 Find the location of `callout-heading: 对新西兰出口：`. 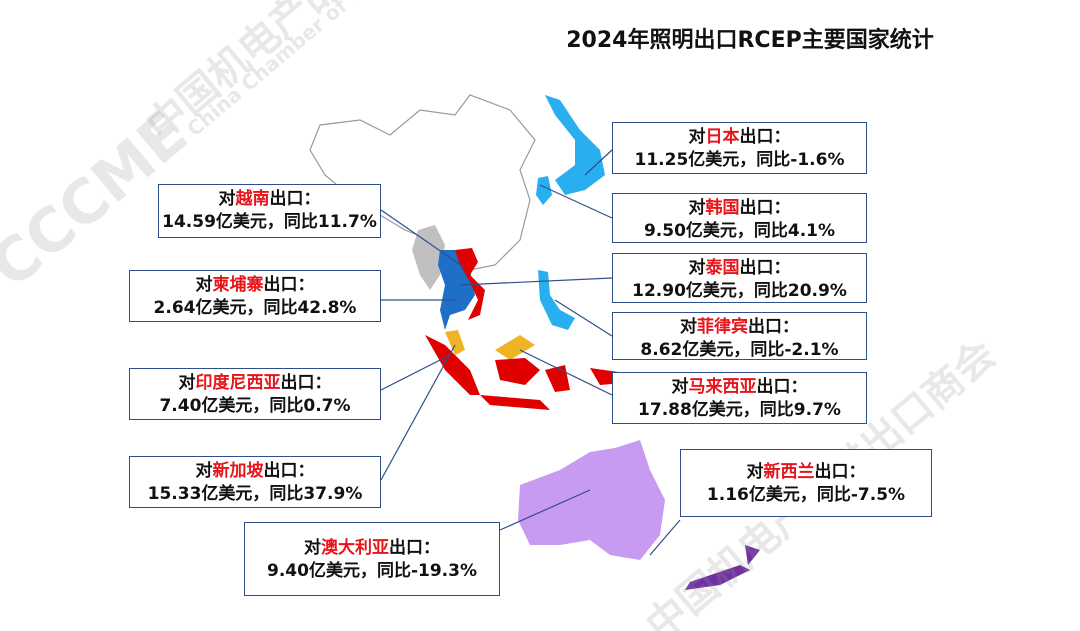

callout-heading: 对新西兰出口： is located at coordinates (806, 472).